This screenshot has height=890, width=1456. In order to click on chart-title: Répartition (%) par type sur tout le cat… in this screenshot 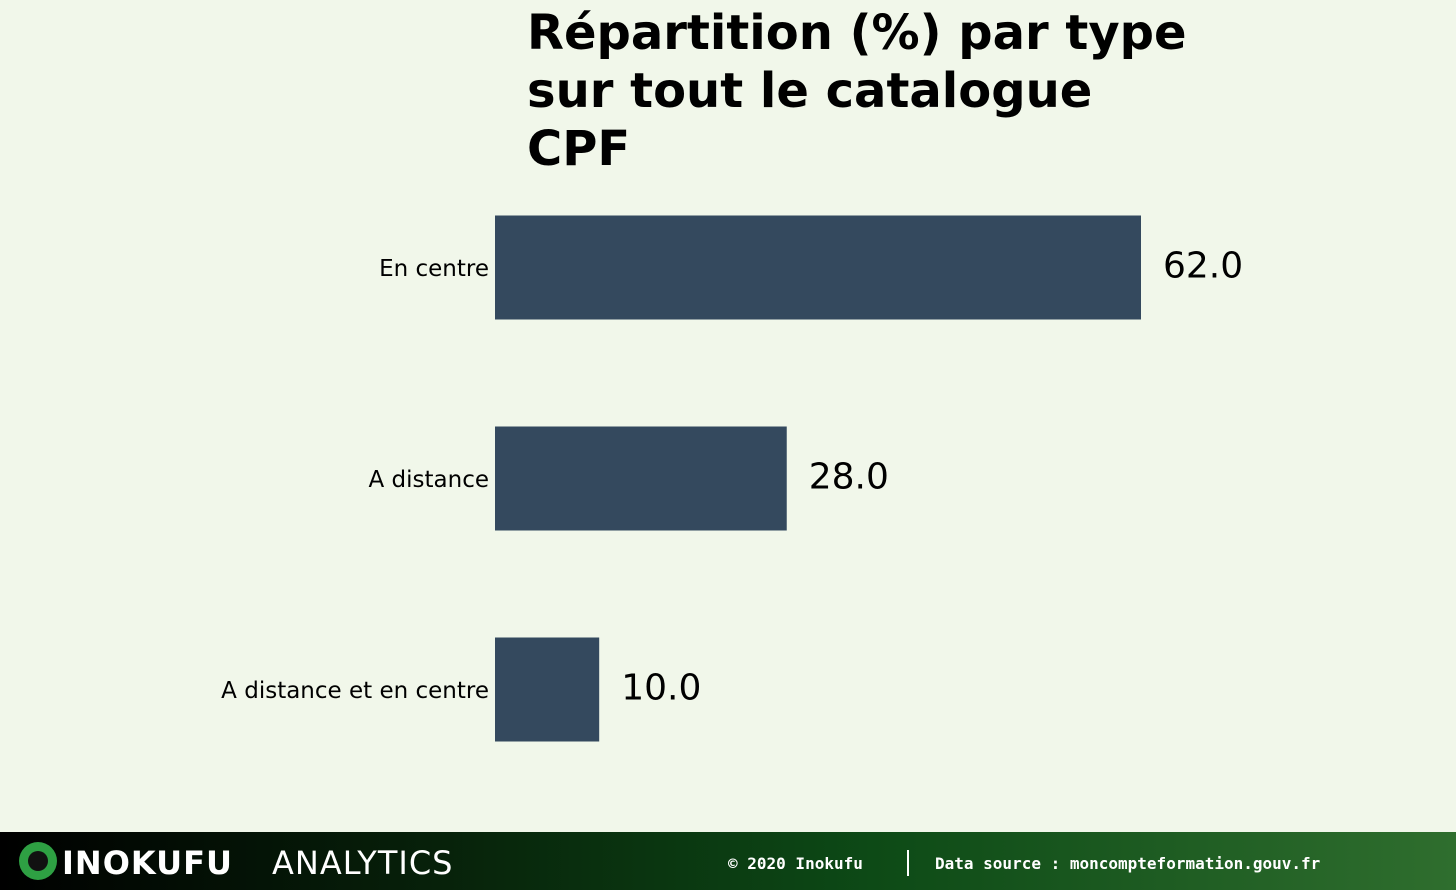, I will do `click(857, 91)`.